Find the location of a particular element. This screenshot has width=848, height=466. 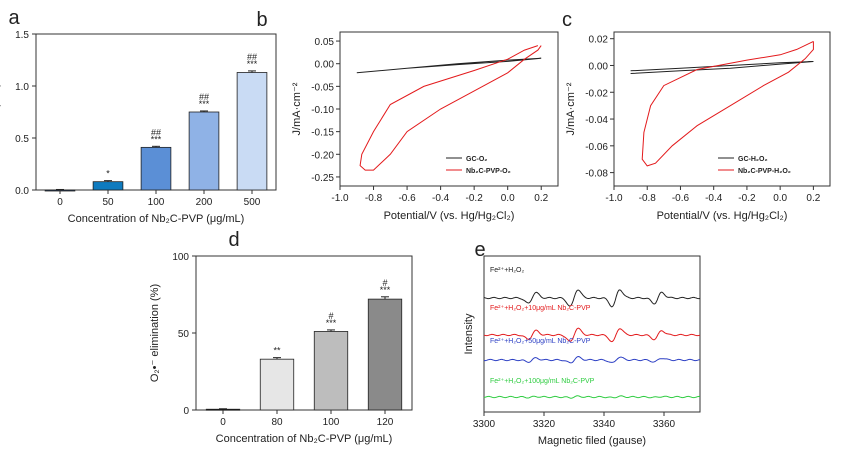

panel-label-e: e is located at coordinates (479, 250).